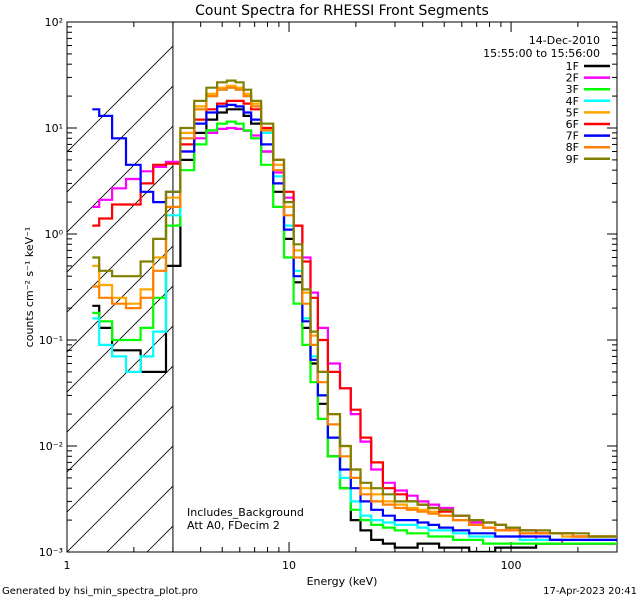 This screenshot has width=640, height=600. I want to click on footer-generator: Generated by hsi_min_spectra_plot.pro, so click(100, 591).